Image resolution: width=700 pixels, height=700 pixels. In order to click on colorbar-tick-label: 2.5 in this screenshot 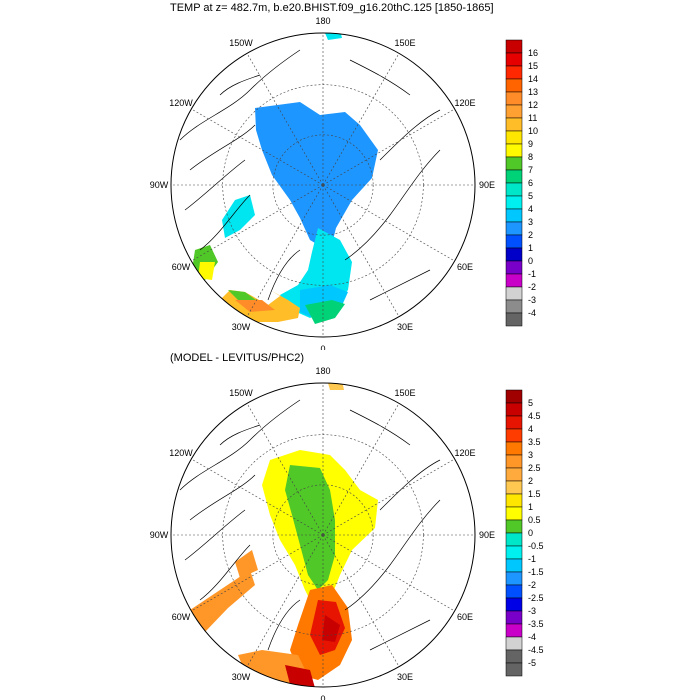, I will do `click(534, 468)`.